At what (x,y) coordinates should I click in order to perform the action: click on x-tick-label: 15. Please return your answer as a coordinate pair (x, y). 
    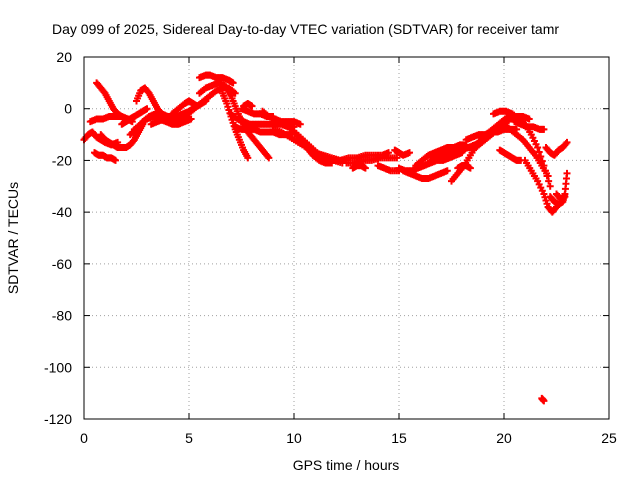
    Looking at the image, I should click on (399, 438).